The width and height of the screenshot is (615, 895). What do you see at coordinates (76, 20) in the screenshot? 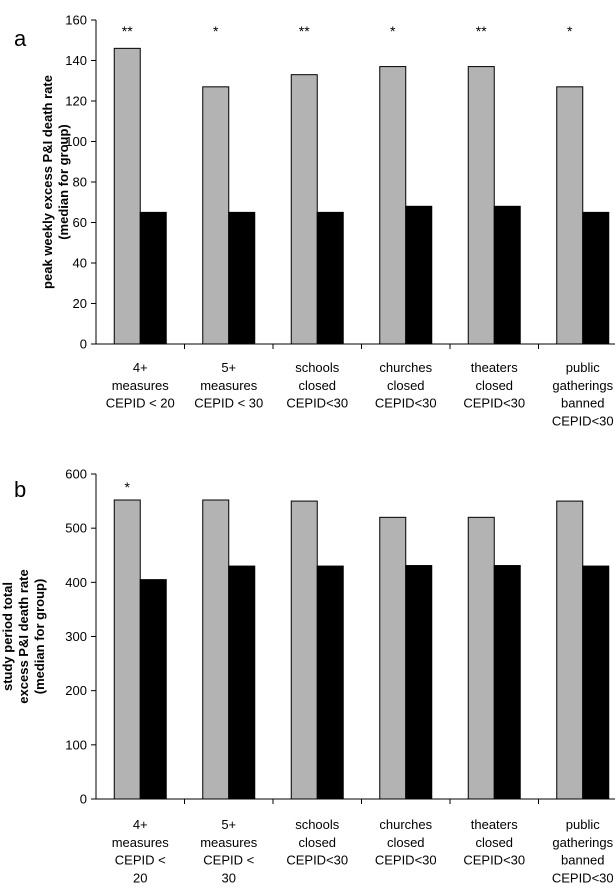
I see `y-tick-label: 160` at bounding box center [76, 20].